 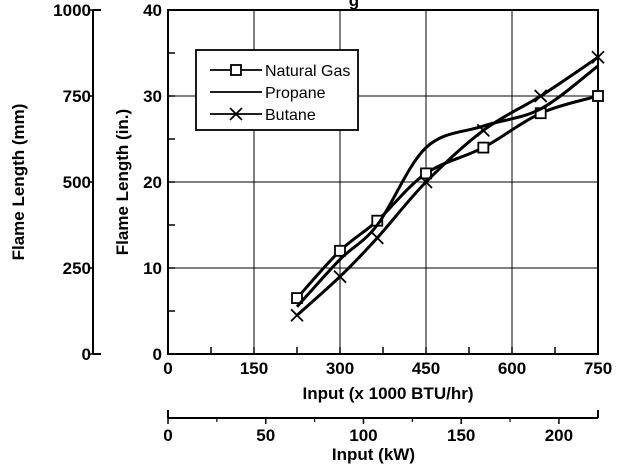 I want to click on x-tick-label: 600, so click(x=512, y=368).